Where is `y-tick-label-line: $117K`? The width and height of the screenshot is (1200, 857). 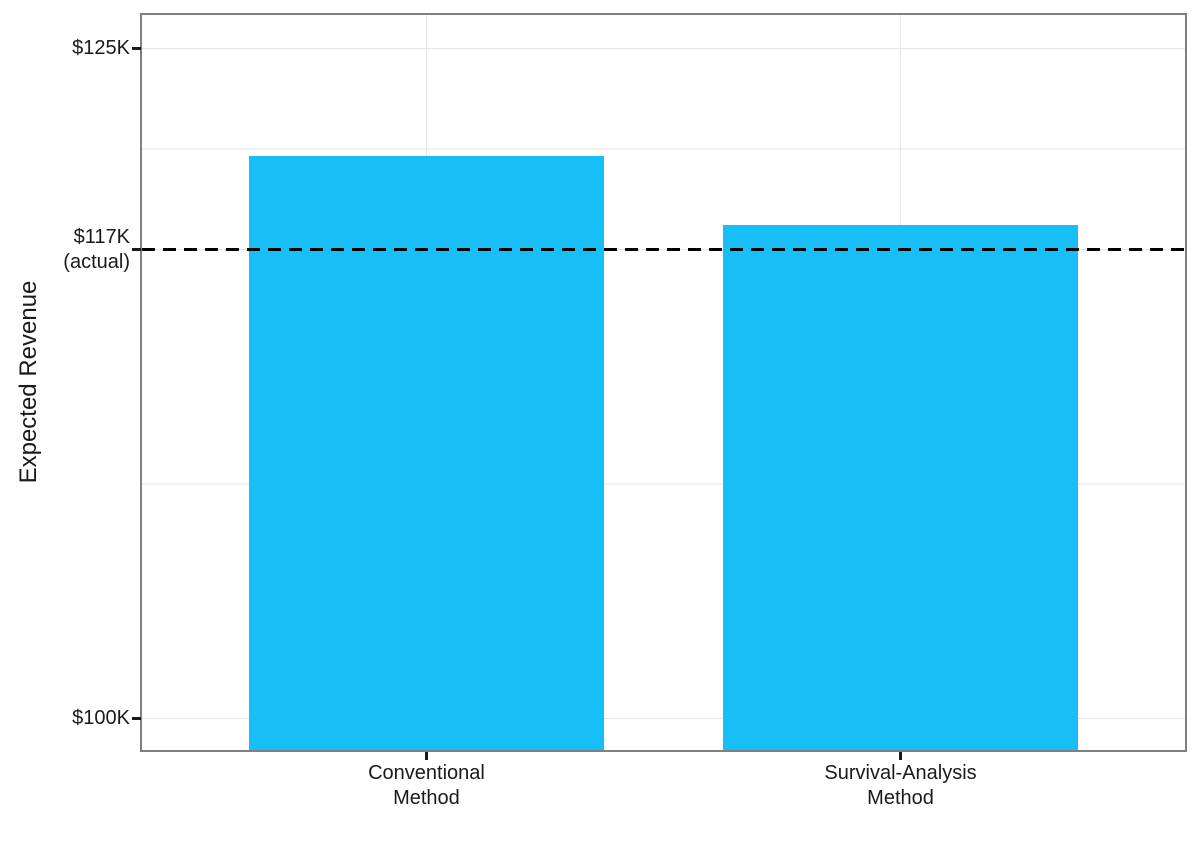
y-tick-label-line: $117K is located at coordinates (101, 236).